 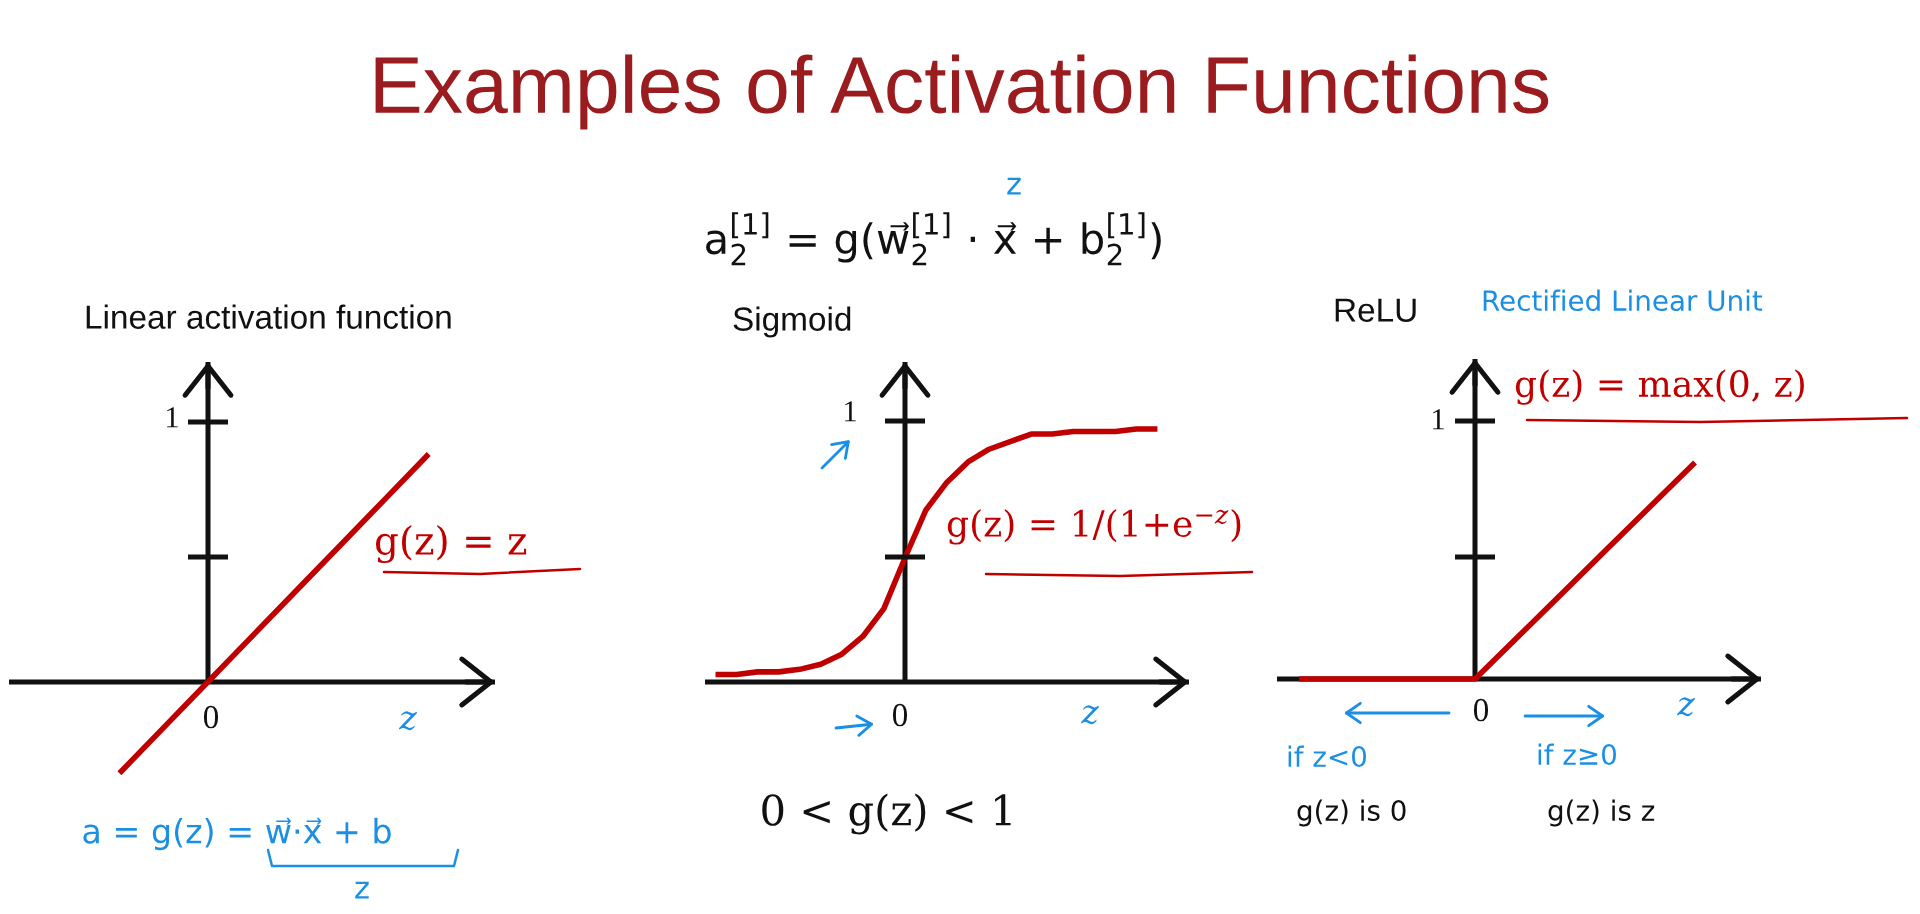 What do you see at coordinates (1375, 310) in the screenshot?
I see `chart-title: ReLU` at bounding box center [1375, 310].